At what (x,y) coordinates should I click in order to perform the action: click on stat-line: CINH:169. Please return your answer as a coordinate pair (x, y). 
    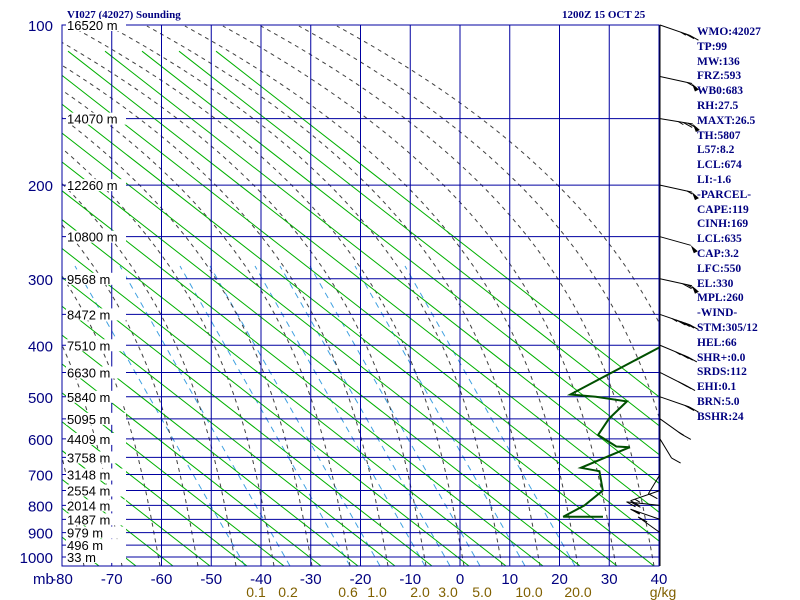
    Looking at the image, I should click on (723, 224).